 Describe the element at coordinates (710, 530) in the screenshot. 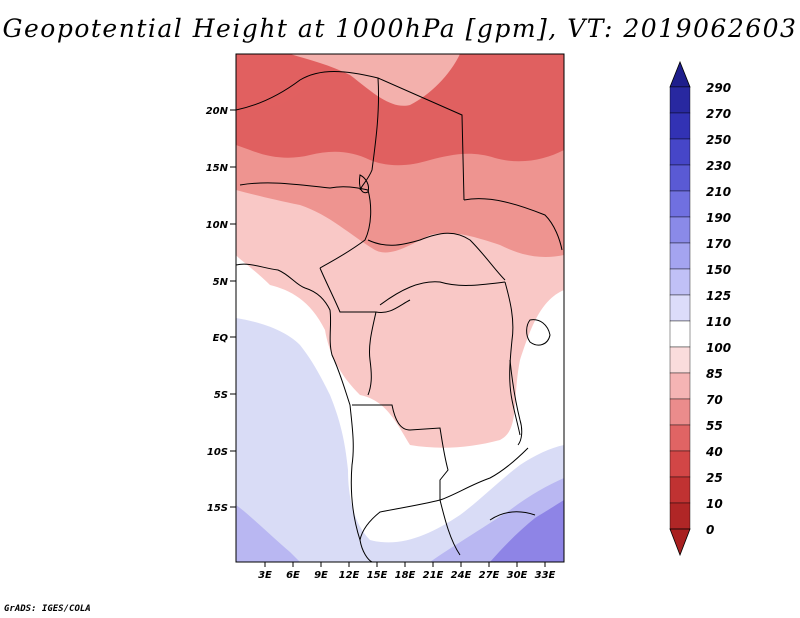

I see `colorbar-label: 0` at that location.